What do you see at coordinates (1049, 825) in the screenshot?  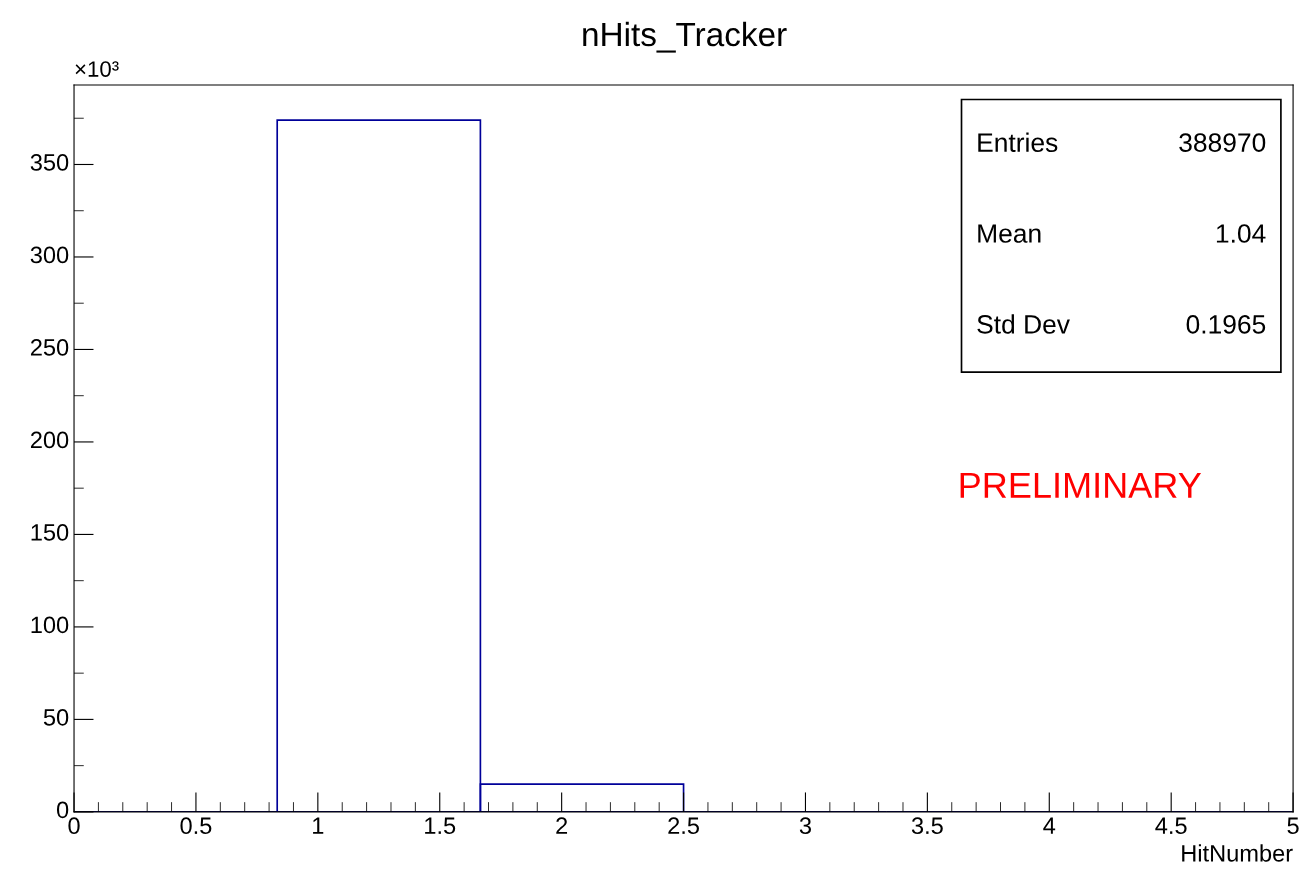 I see `x-tick-label: 4` at bounding box center [1049, 825].